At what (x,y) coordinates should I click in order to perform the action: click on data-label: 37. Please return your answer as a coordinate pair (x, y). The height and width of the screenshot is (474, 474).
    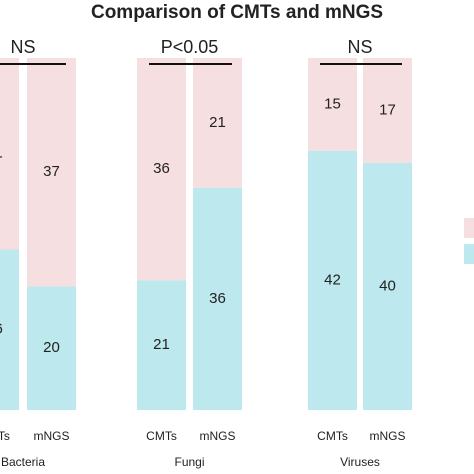
    Looking at the image, I should click on (51, 171).